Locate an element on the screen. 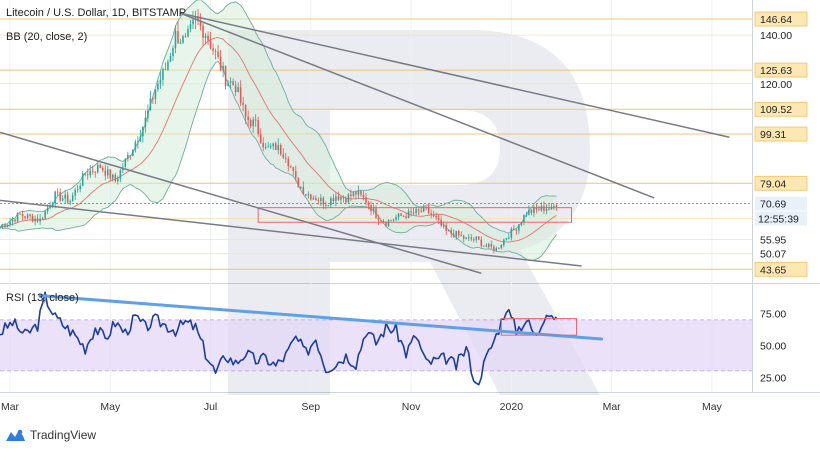 Image resolution: width=820 pixels, height=452 pixels. countdown-tag is located at coordinates (781, 218).